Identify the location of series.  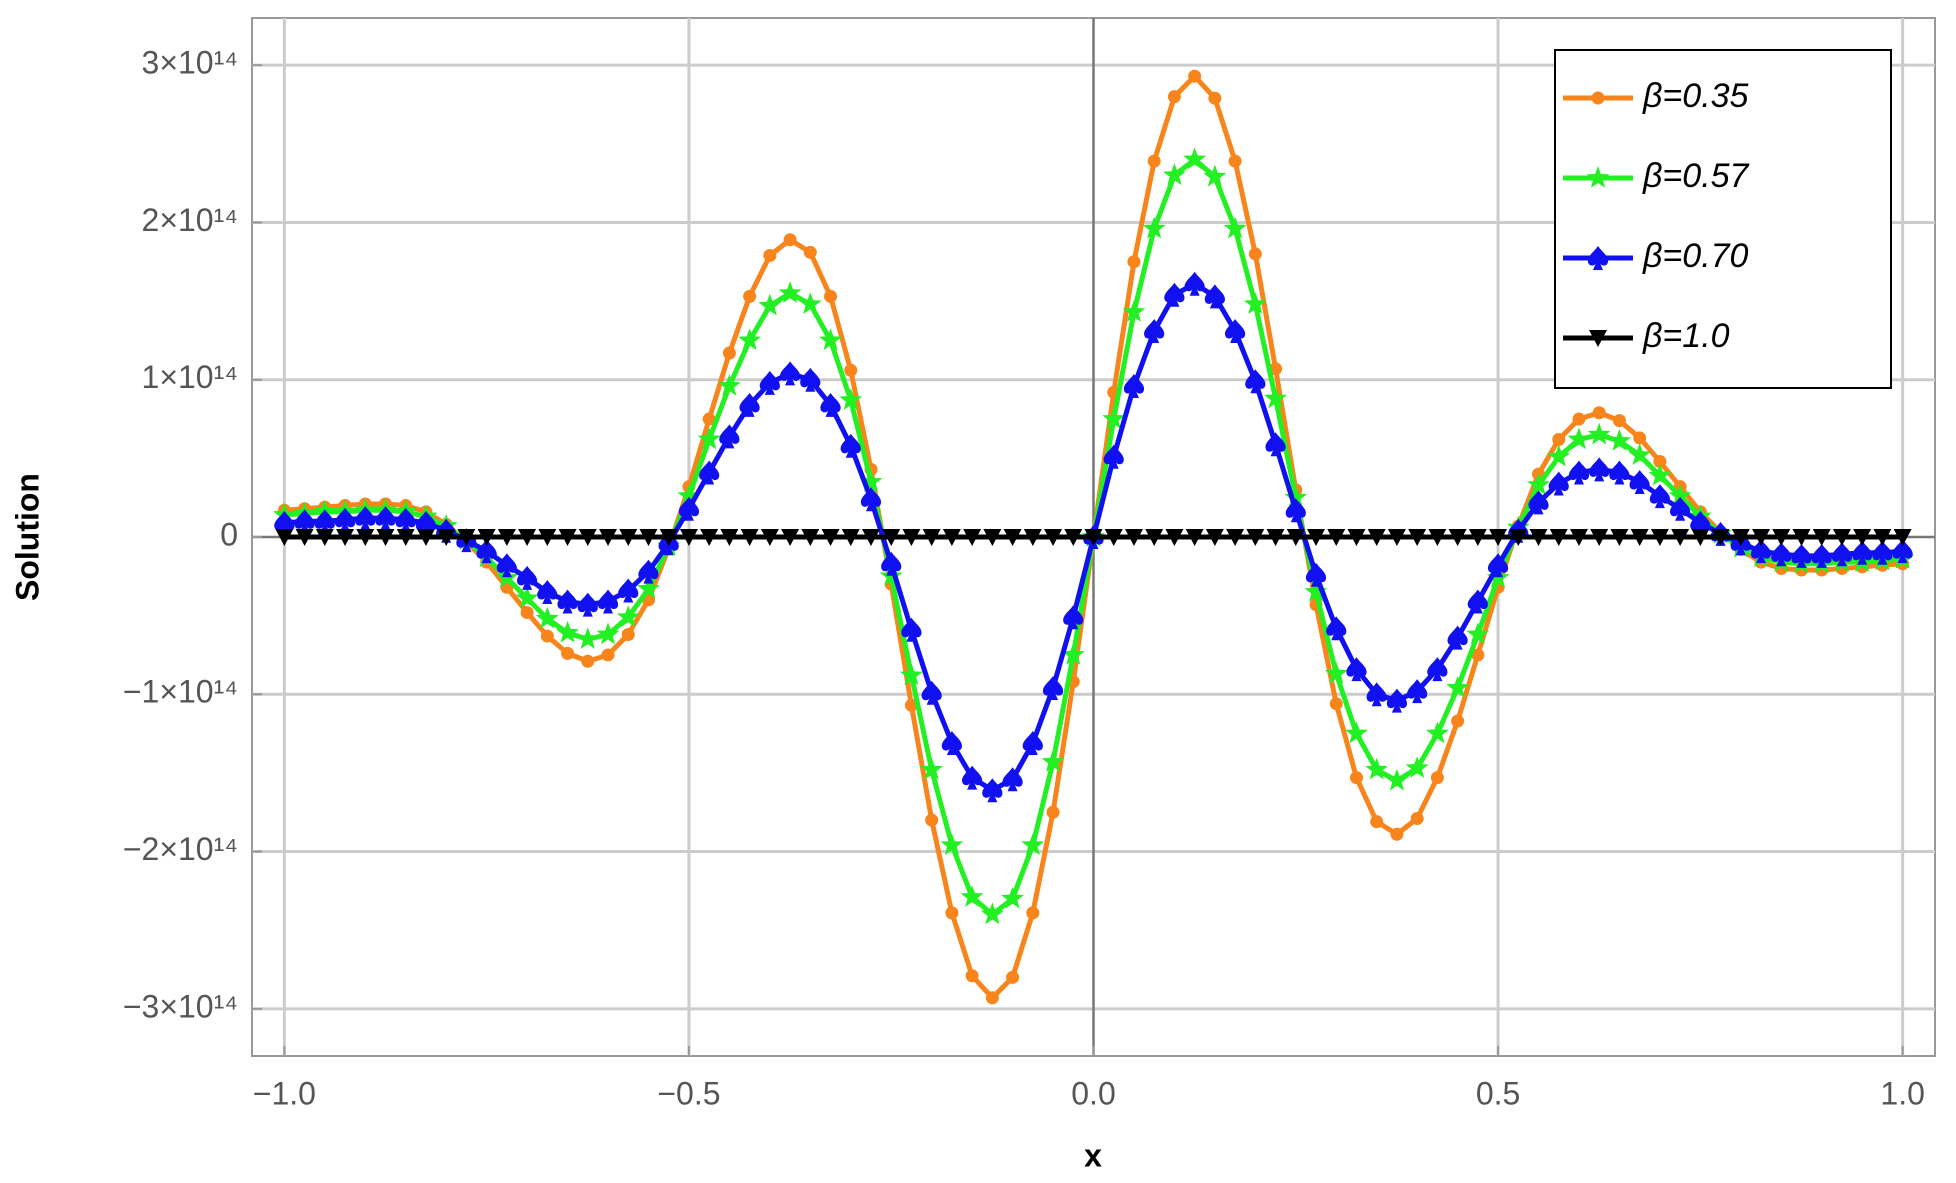
(1093, 537).